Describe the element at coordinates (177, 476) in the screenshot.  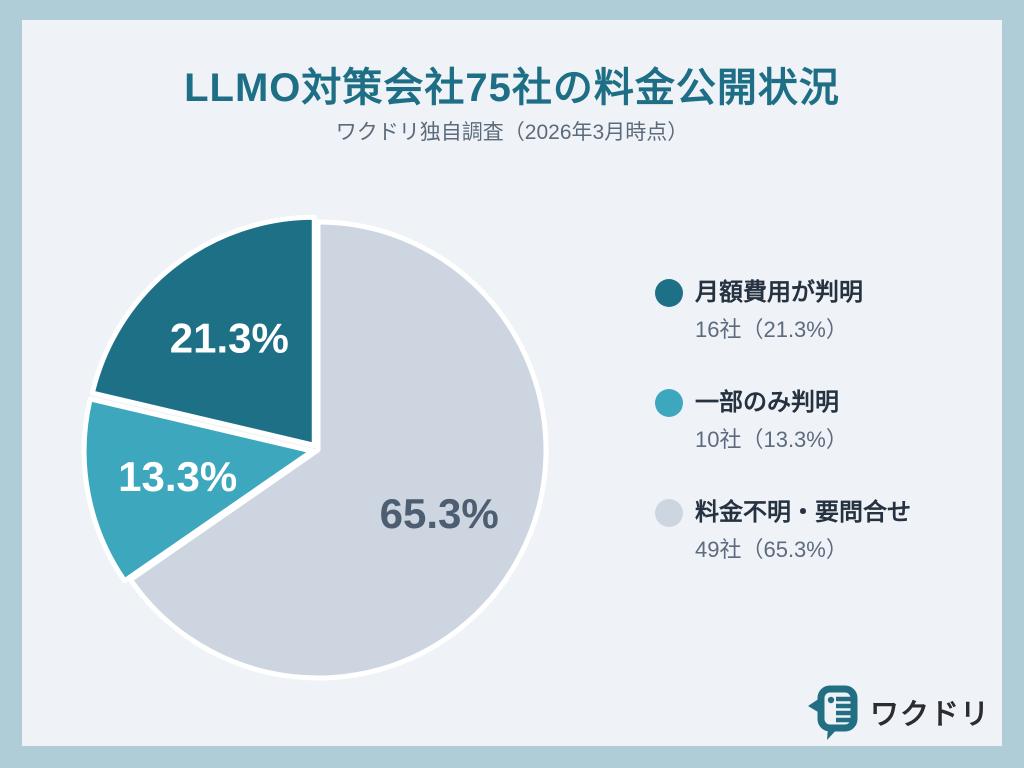
I see `pie-slice-label-1: 13.3%` at that location.